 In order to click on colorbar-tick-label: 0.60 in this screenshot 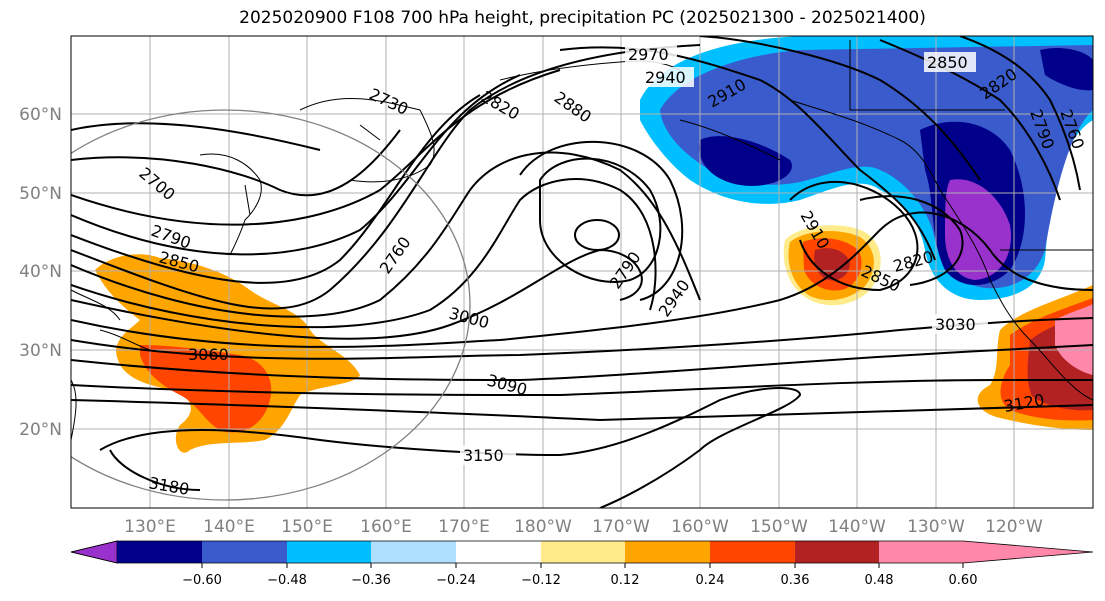, I will do `click(963, 580)`.